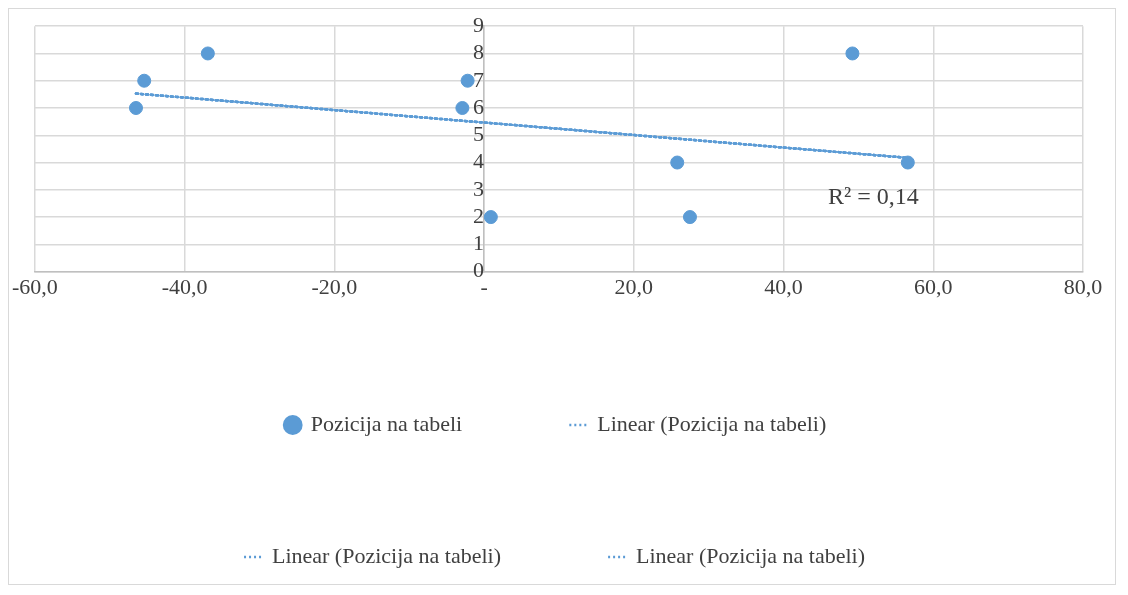  I want to click on x-tick-label: -40,0, so click(184, 286).